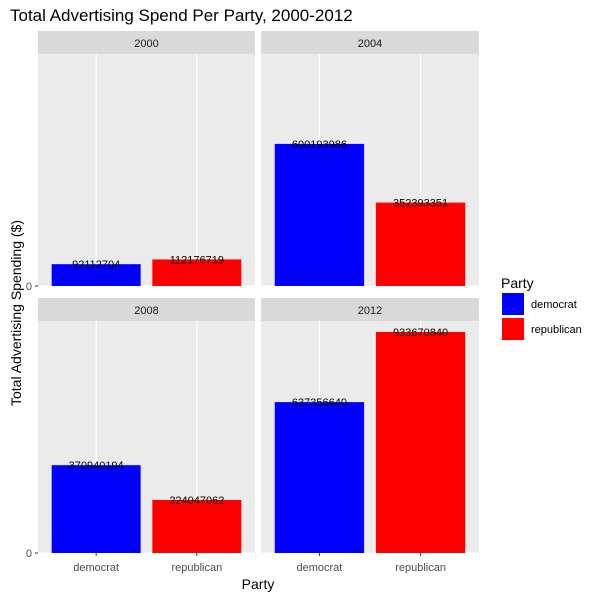 Image resolution: width=600 pixels, height=600 pixels. I want to click on strip-label: 2012, so click(370, 311).